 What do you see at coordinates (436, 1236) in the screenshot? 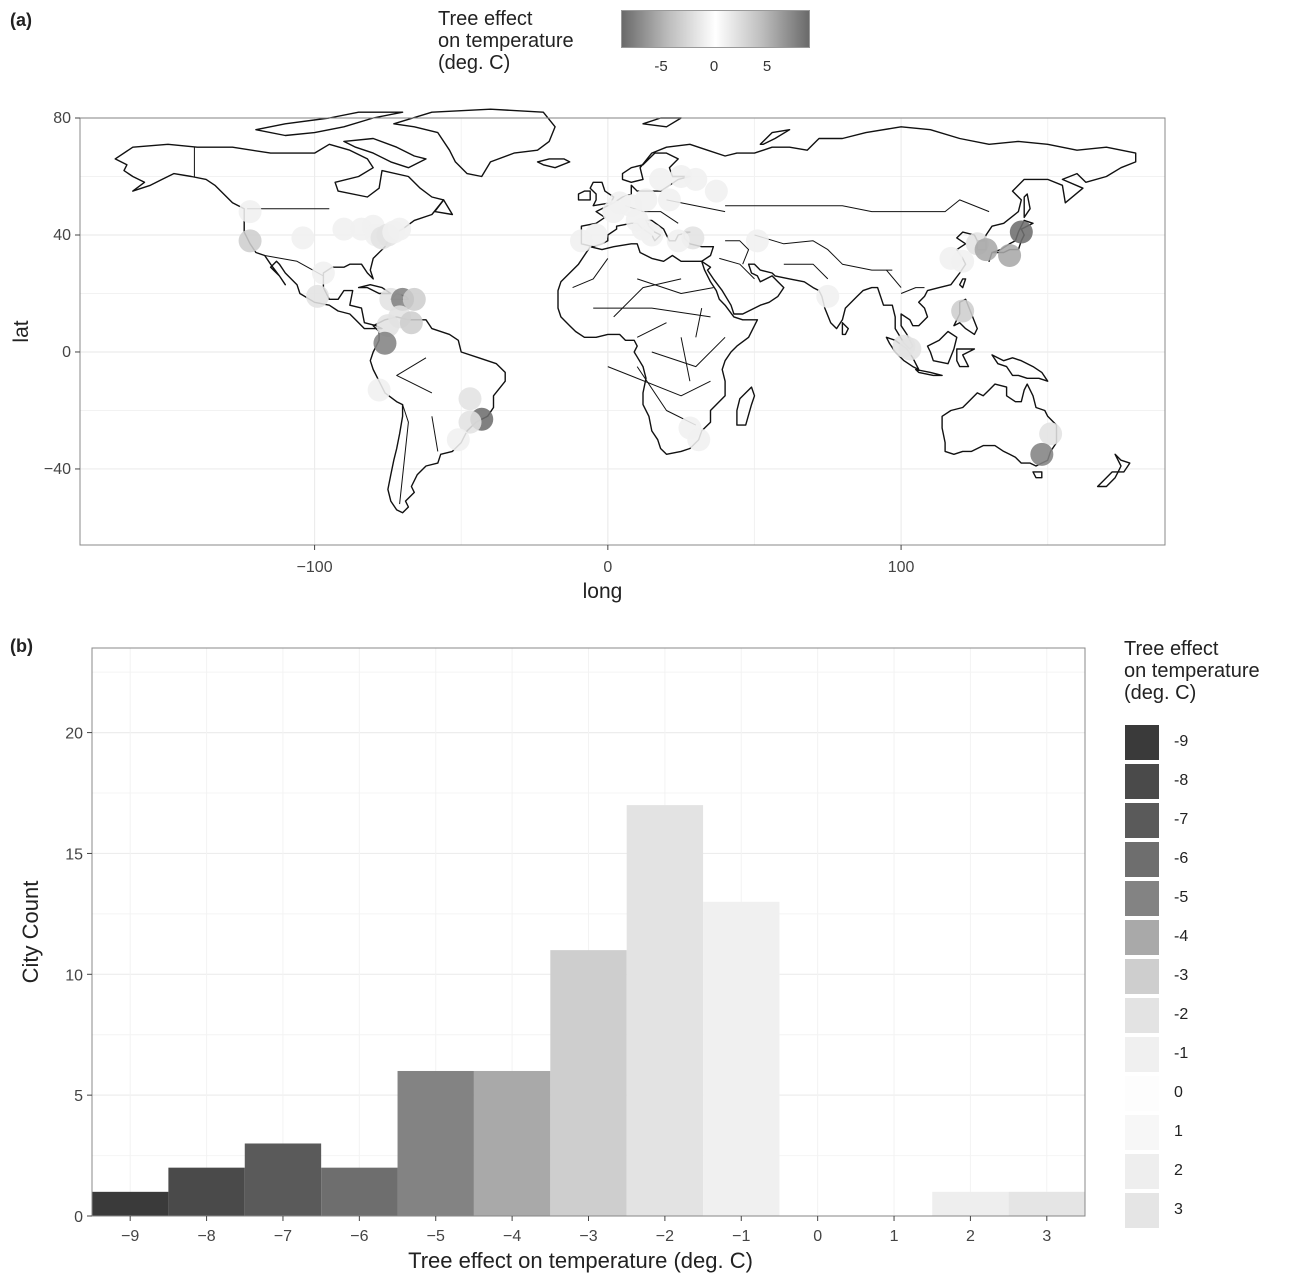
I see `x-tick-label: −5` at bounding box center [436, 1236].